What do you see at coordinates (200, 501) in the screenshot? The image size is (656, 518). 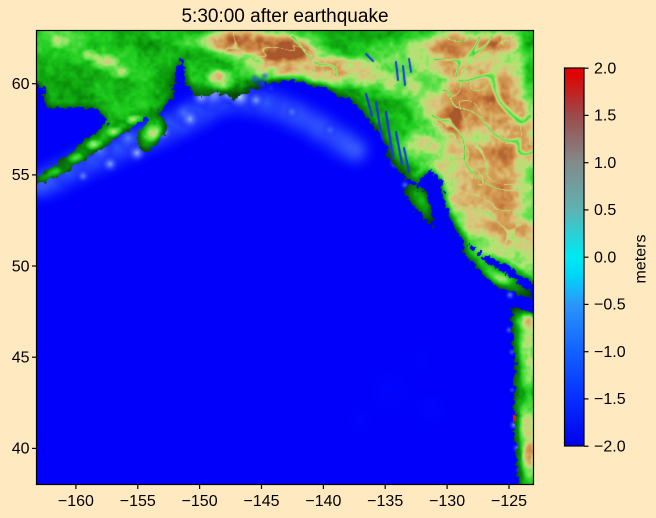 I see `svg-text: −150` at bounding box center [200, 501].